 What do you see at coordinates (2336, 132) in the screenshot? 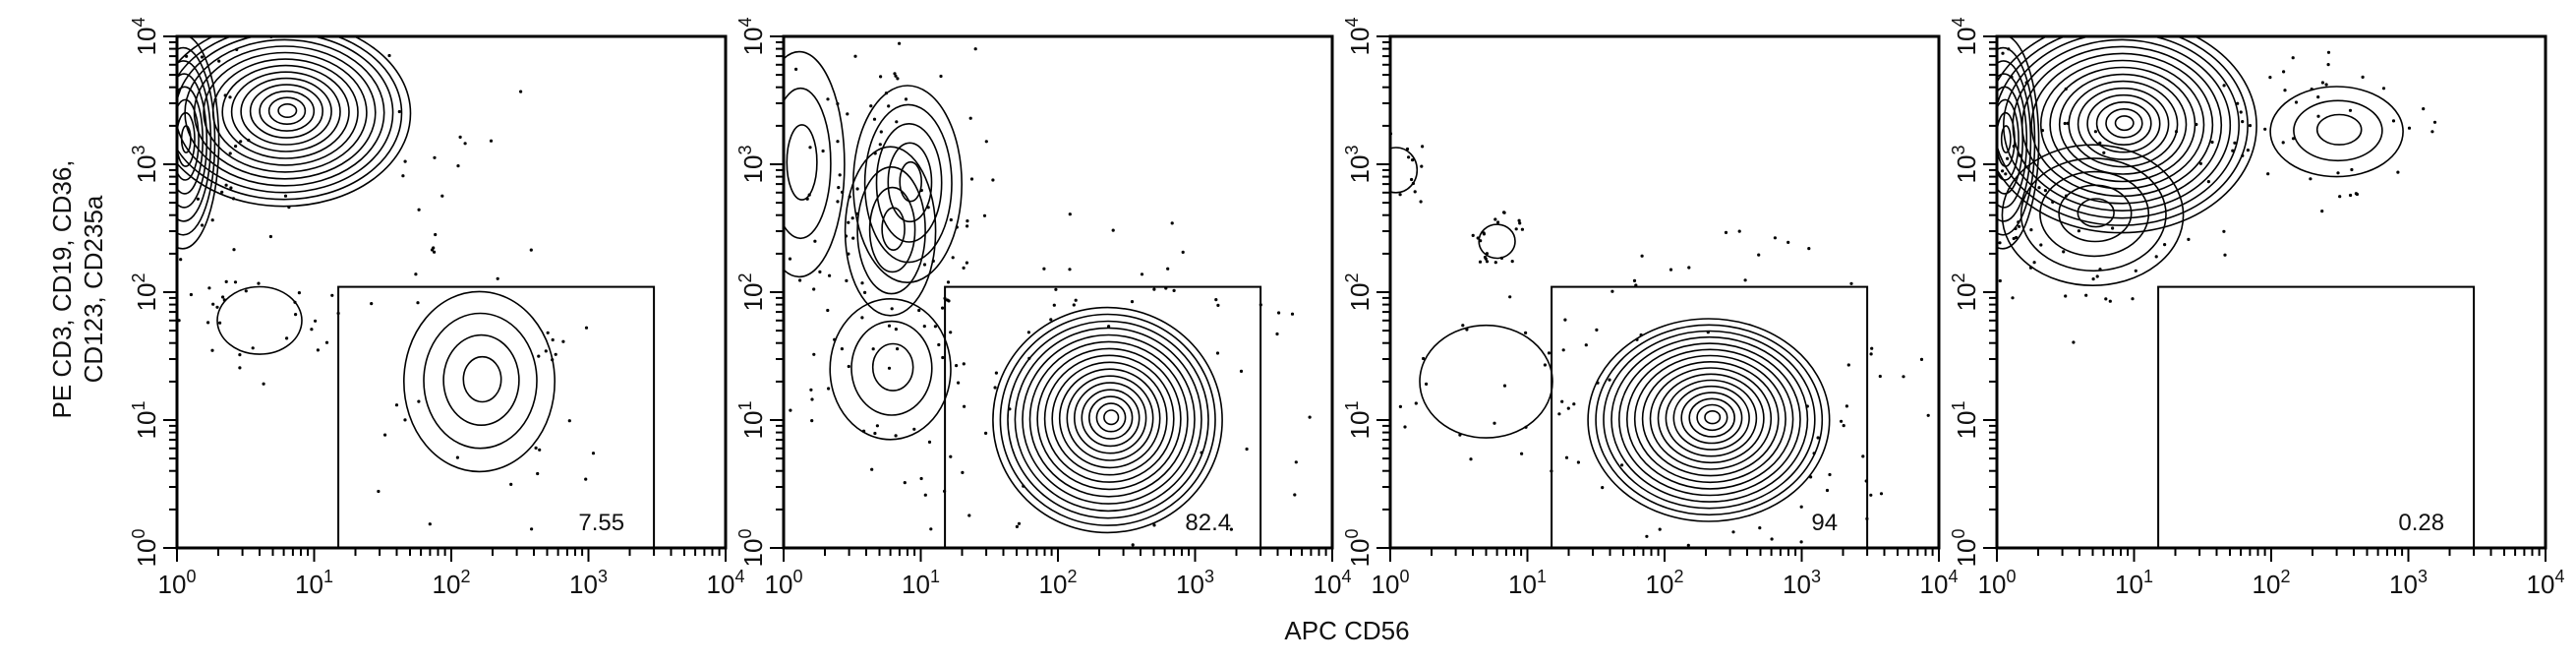
I see `population-4-contours` at bounding box center [2336, 132].